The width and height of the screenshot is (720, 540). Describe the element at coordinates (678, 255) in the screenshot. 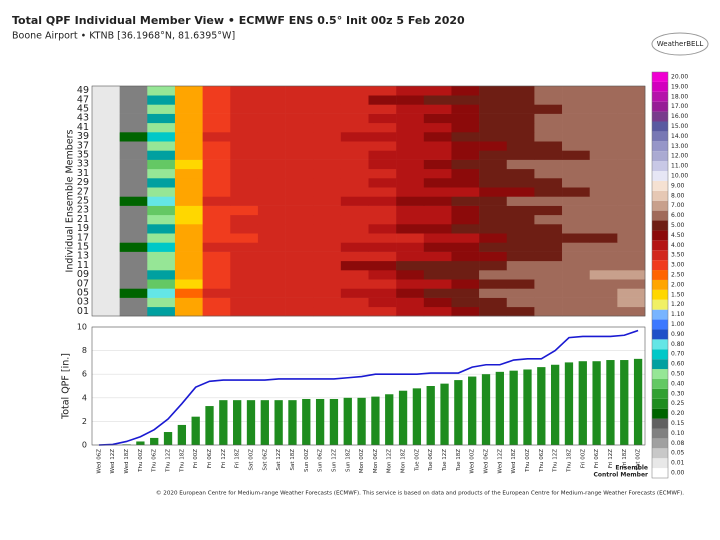

I see `colorbar-label: 3.50` at that location.